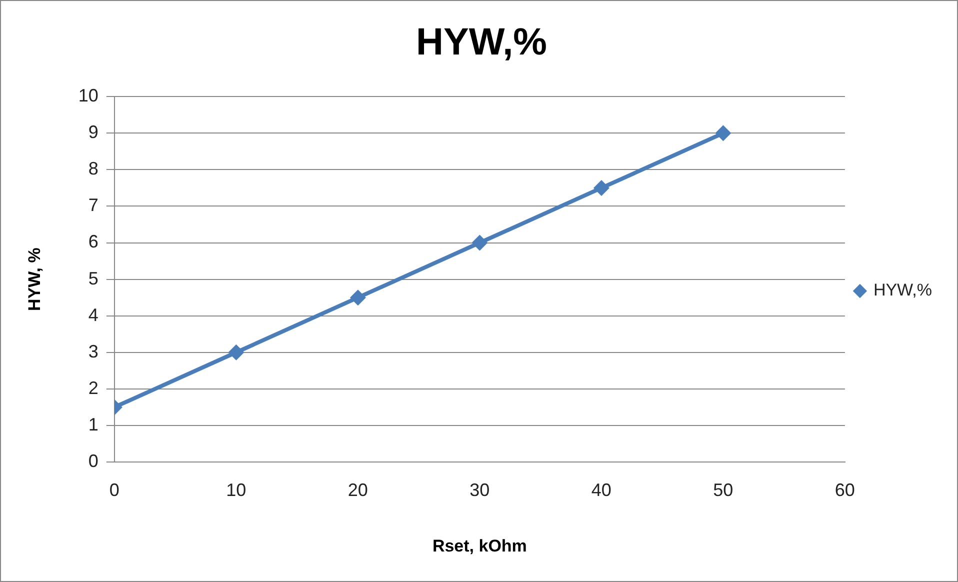 Image resolution: width=958 pixels, height=582 pixels. I want to click on legend-label: HYW,%, so click(902, 290).